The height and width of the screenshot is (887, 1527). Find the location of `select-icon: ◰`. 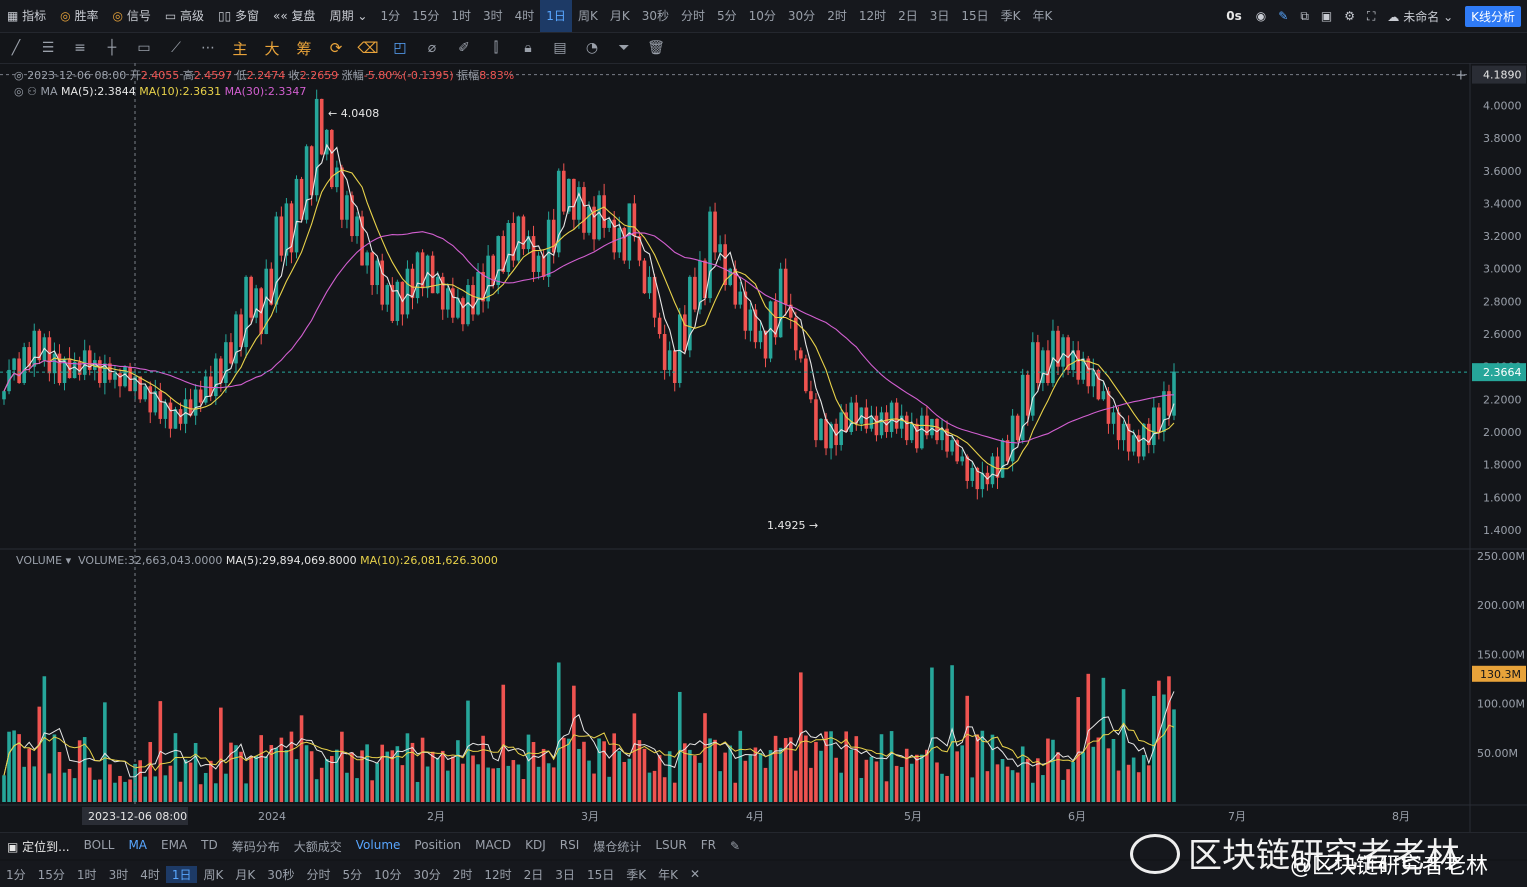

select-icon: ◰ is located at coordinates (400, 48).